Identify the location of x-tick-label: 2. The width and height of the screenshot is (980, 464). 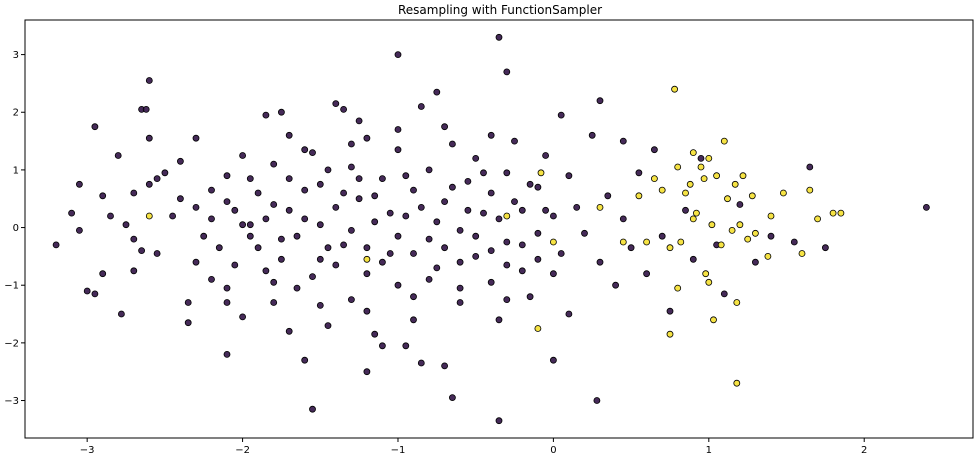
(864, 450).